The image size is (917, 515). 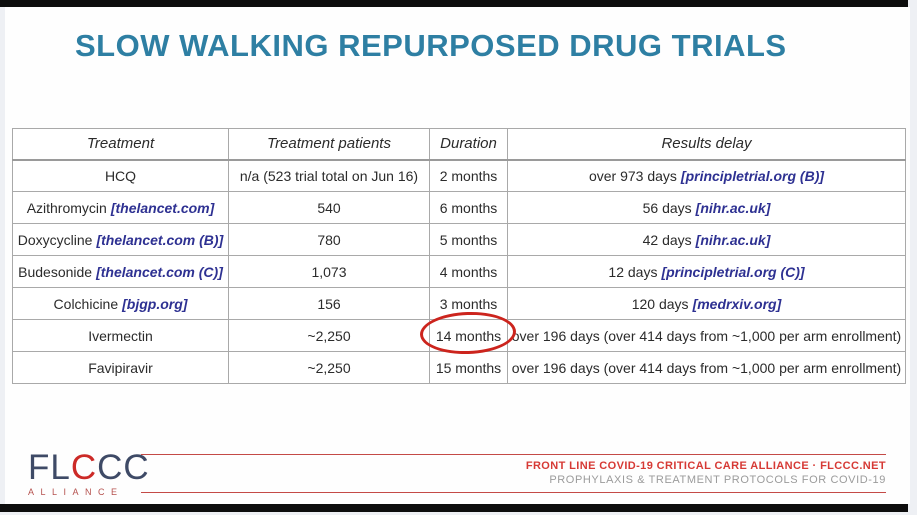 What do you see at coordinates (162, 207) in the screenshot?
I see `treatment-link: [thelancet.com]` at bounding box center [162, 207].